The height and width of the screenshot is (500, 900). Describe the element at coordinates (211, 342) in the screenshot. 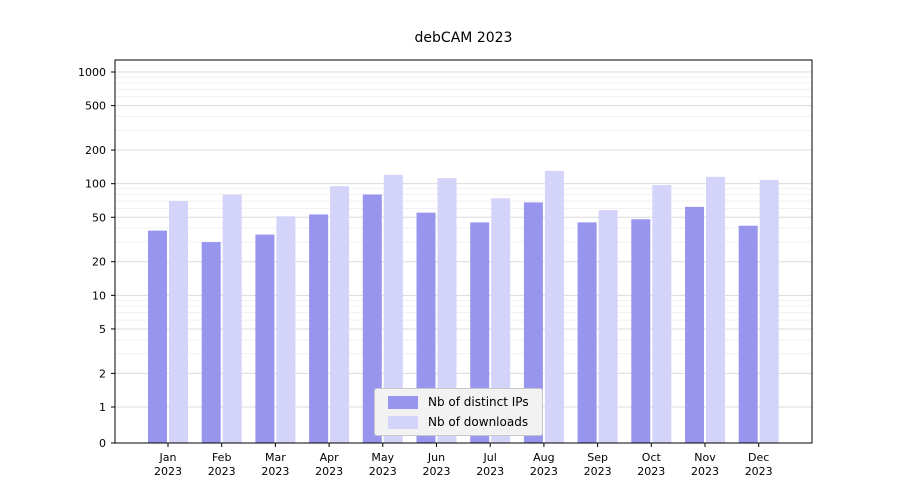

I see `bar-feb-ips` at that location.